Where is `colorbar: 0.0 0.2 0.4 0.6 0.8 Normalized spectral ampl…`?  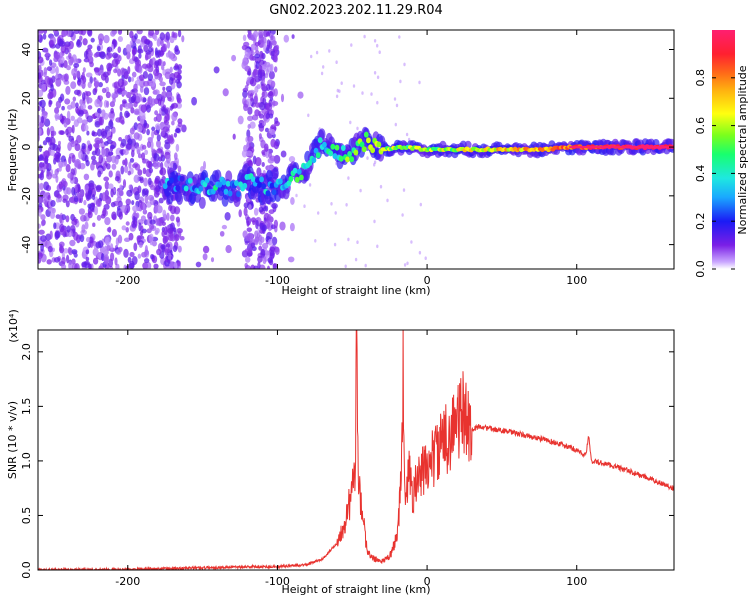
colorbar: 0.0 0.2 0.4 0.6 0.8 Normalized spectral ampl… is located at coordinates (721, 154).